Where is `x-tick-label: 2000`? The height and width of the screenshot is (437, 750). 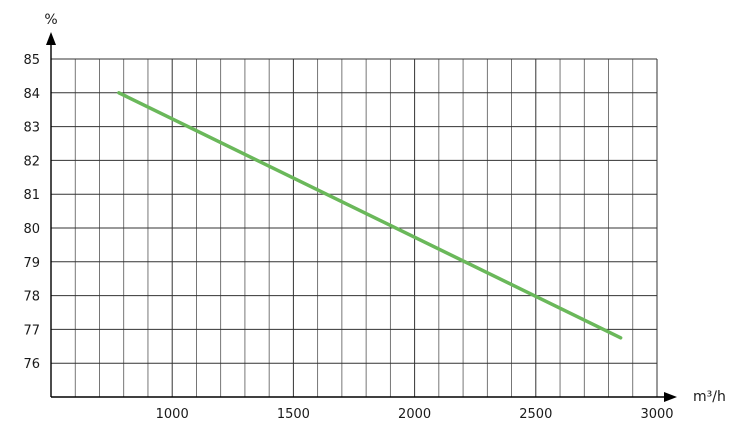
x-tick-label: 2000 is located at coordinates (414, 414).